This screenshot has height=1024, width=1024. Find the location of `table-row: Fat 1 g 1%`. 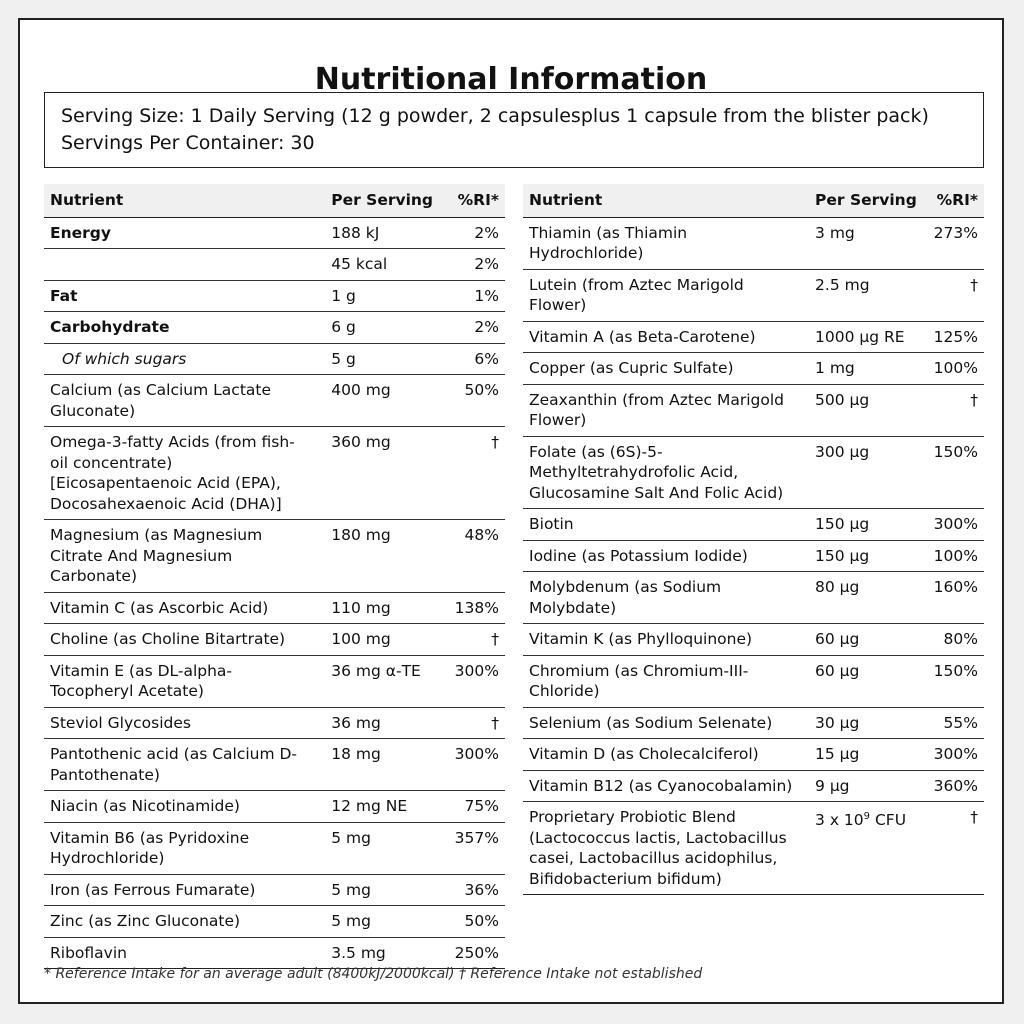

table-row: Fat 1 g 1% is located at coordinates (274, 296).